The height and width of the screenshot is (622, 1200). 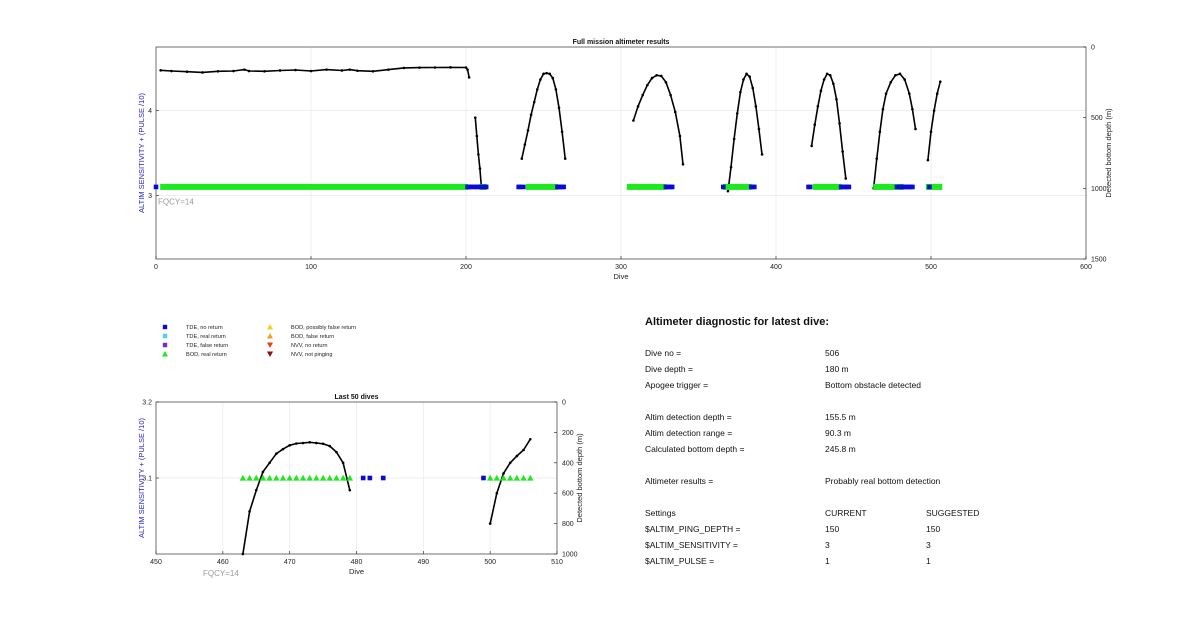 I want to click on chart-title: Last 50 dives, so click(x=357, y=397).